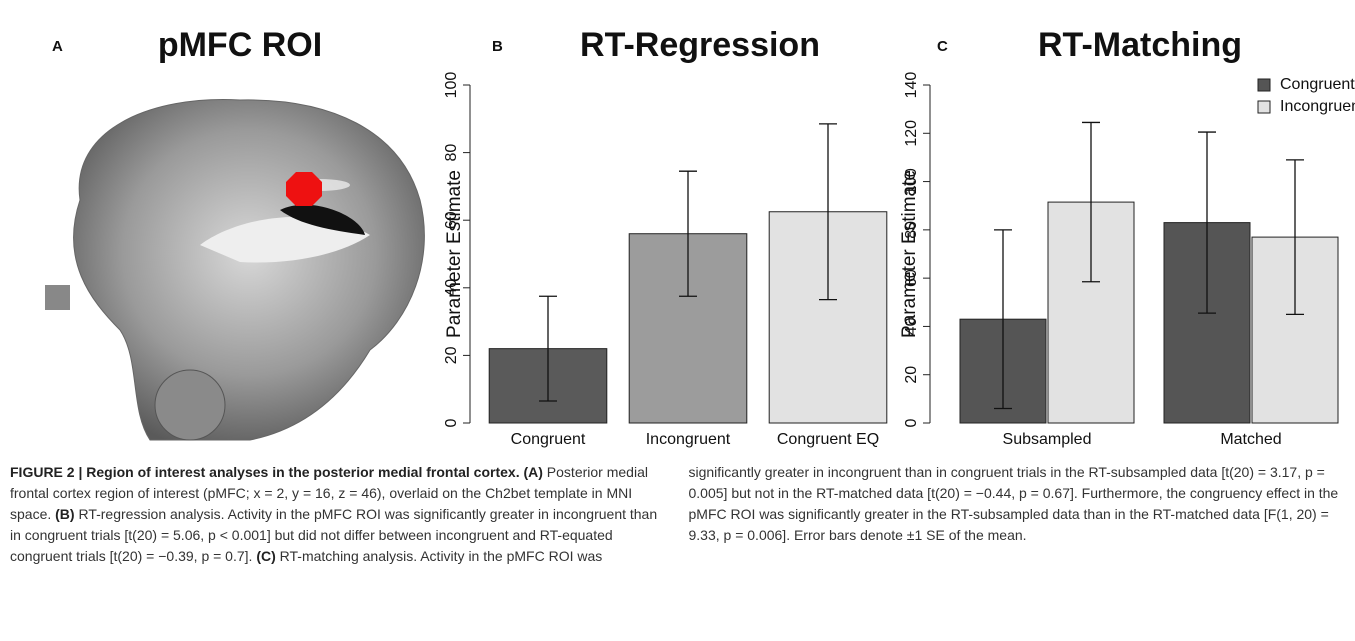  I want to click on caption-text: (B), so click(65, 514).